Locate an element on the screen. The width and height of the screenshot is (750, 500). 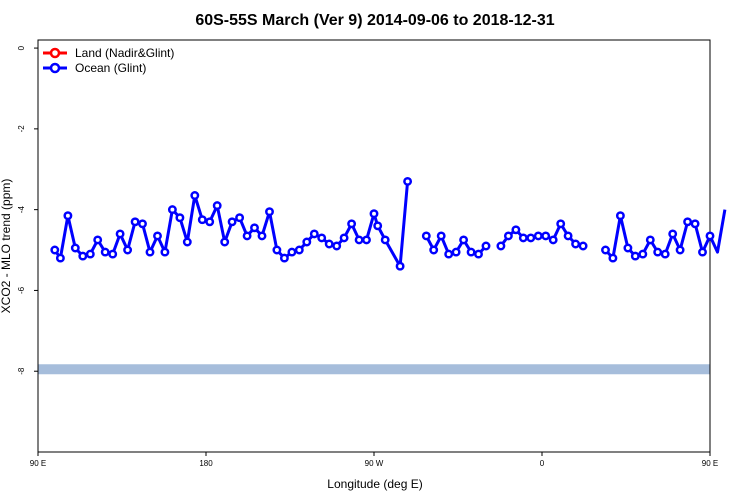
y-tick-label: -6 is located at coordinates (21, 290).